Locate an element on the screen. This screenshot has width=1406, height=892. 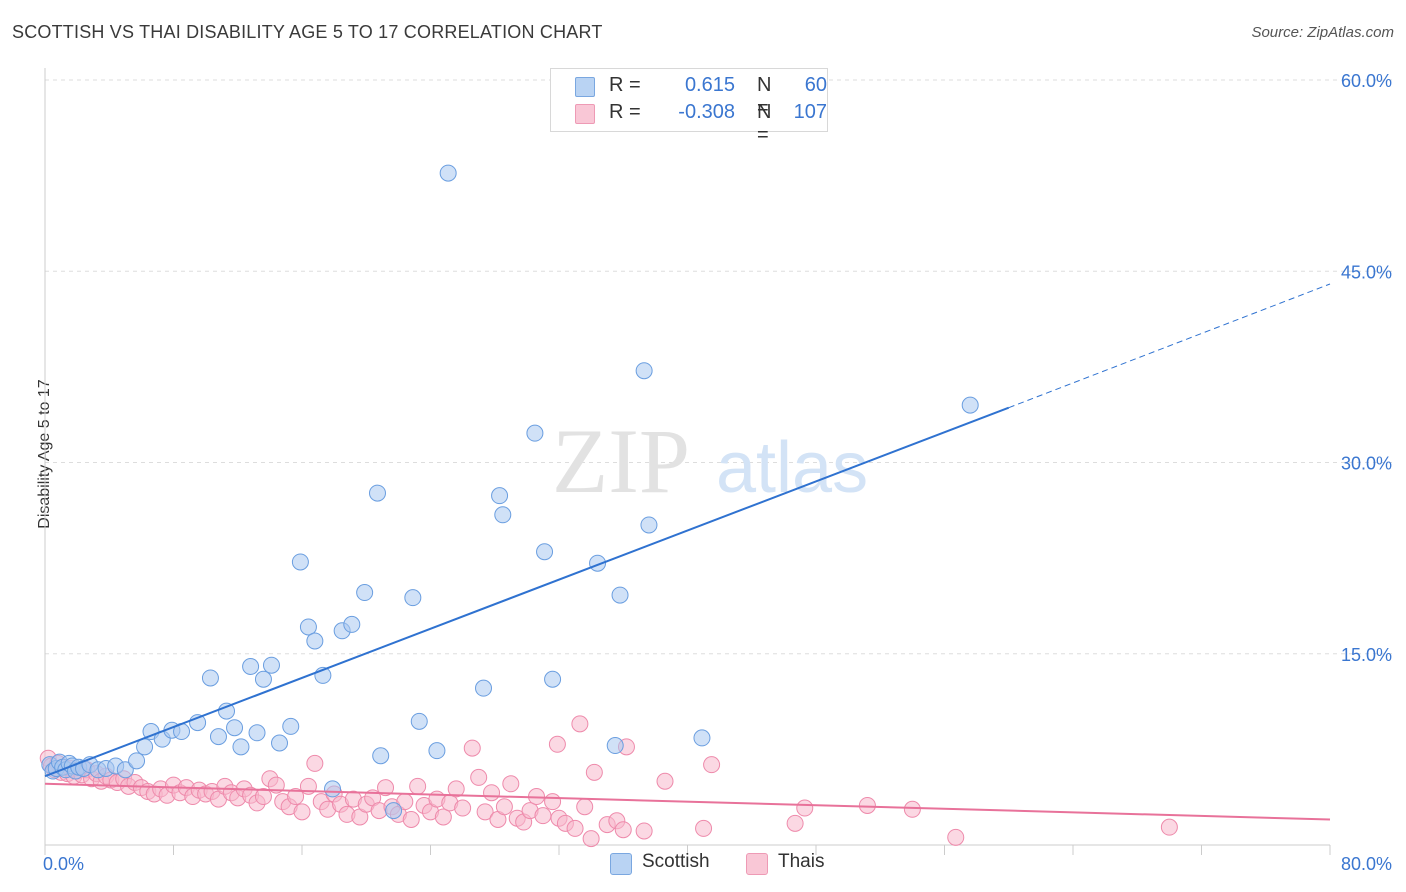
legend-n-value: 60 is located at coordinates (815, 85).